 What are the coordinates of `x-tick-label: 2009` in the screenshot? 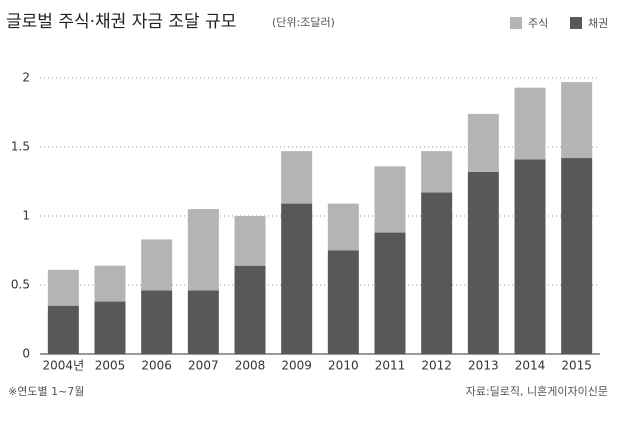 It's located at (296, 366).